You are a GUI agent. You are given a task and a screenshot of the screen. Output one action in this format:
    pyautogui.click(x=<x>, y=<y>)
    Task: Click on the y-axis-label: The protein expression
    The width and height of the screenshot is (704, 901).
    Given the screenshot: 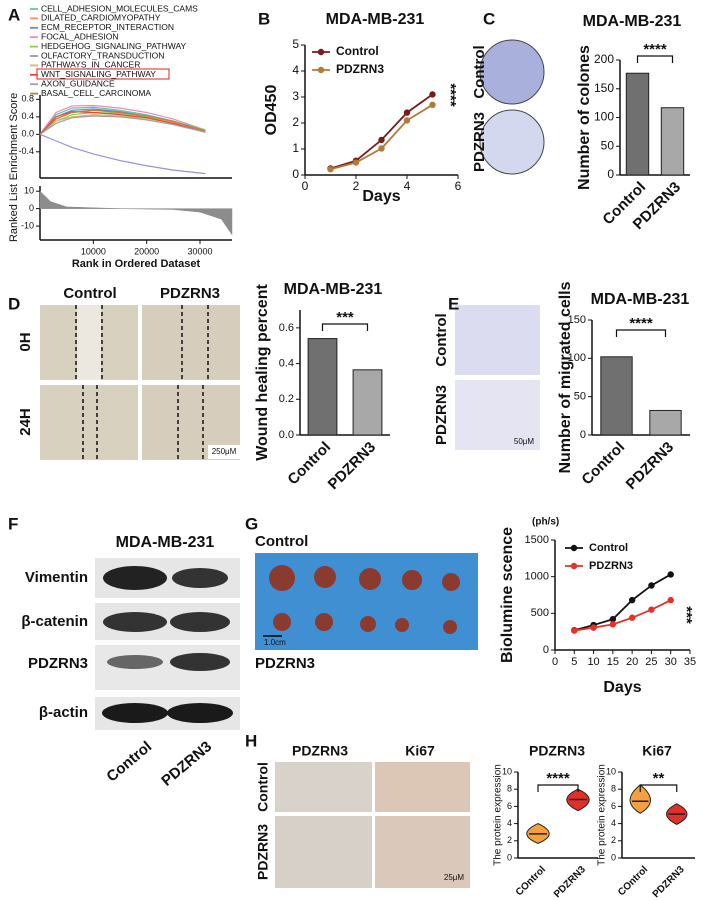 What is the action you would take?
    pyautogui.click(x=498, y=815)
    